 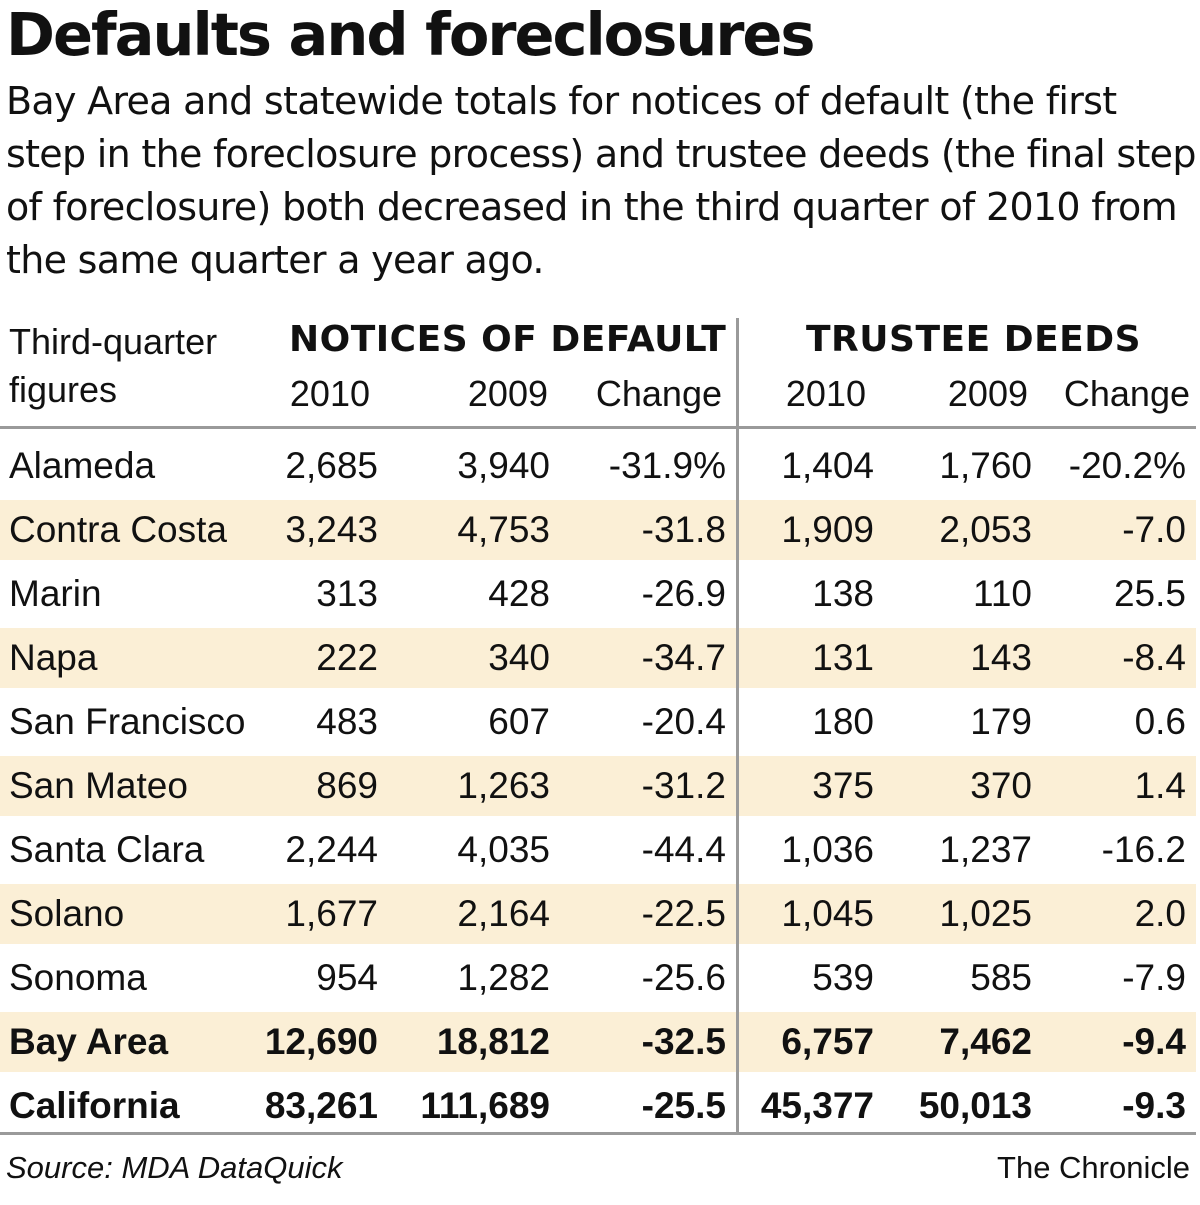 I want to click on cell-td-2010: 180, so click(x=843, y=721).